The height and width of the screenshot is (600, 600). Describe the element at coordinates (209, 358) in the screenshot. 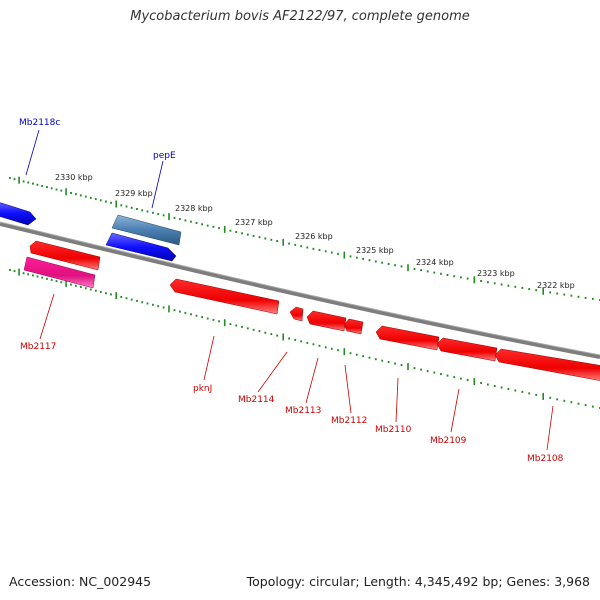

I see `leader-pknJ` at that location.